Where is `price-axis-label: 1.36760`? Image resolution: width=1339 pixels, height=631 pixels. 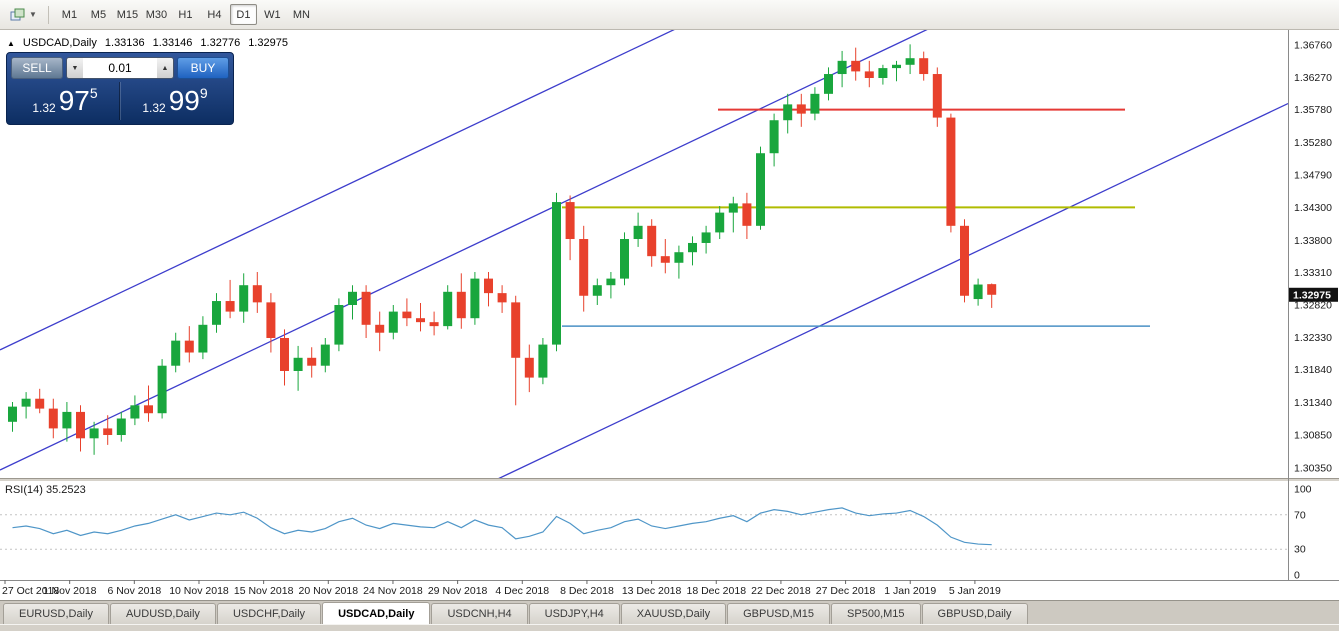
price-axis-label: 1.36760 is located at coordinates (1313, 46).